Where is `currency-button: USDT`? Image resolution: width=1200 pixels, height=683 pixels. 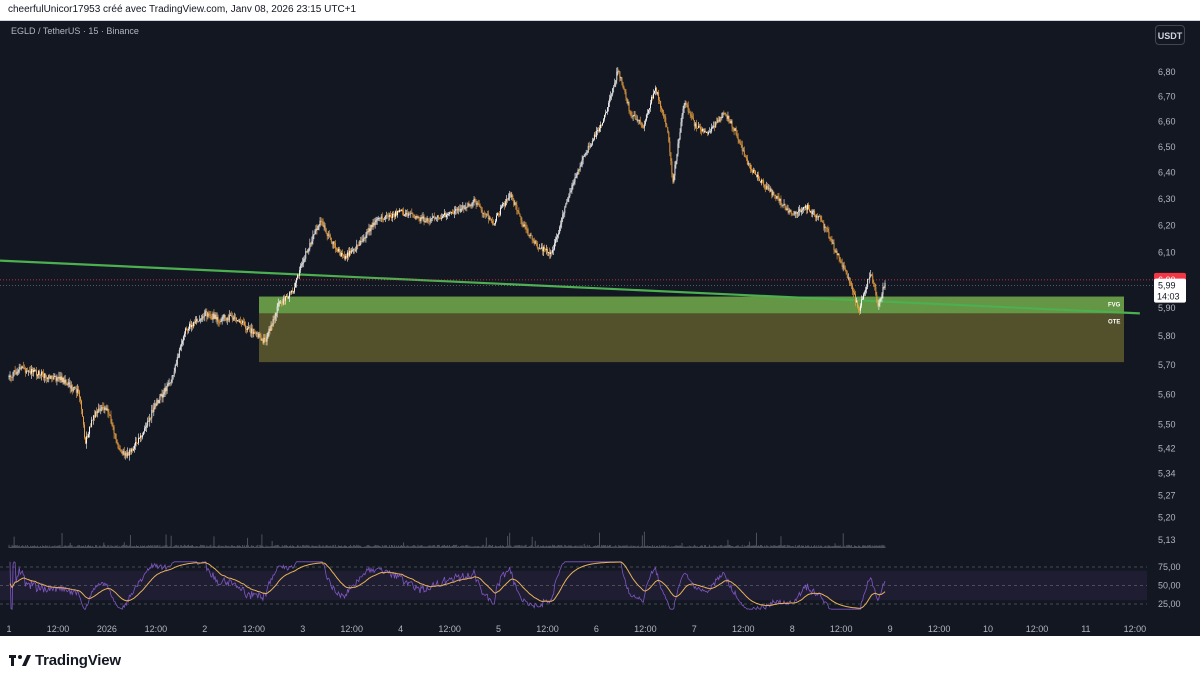 currency-button: USDT is located at coordinates (1170, 35).